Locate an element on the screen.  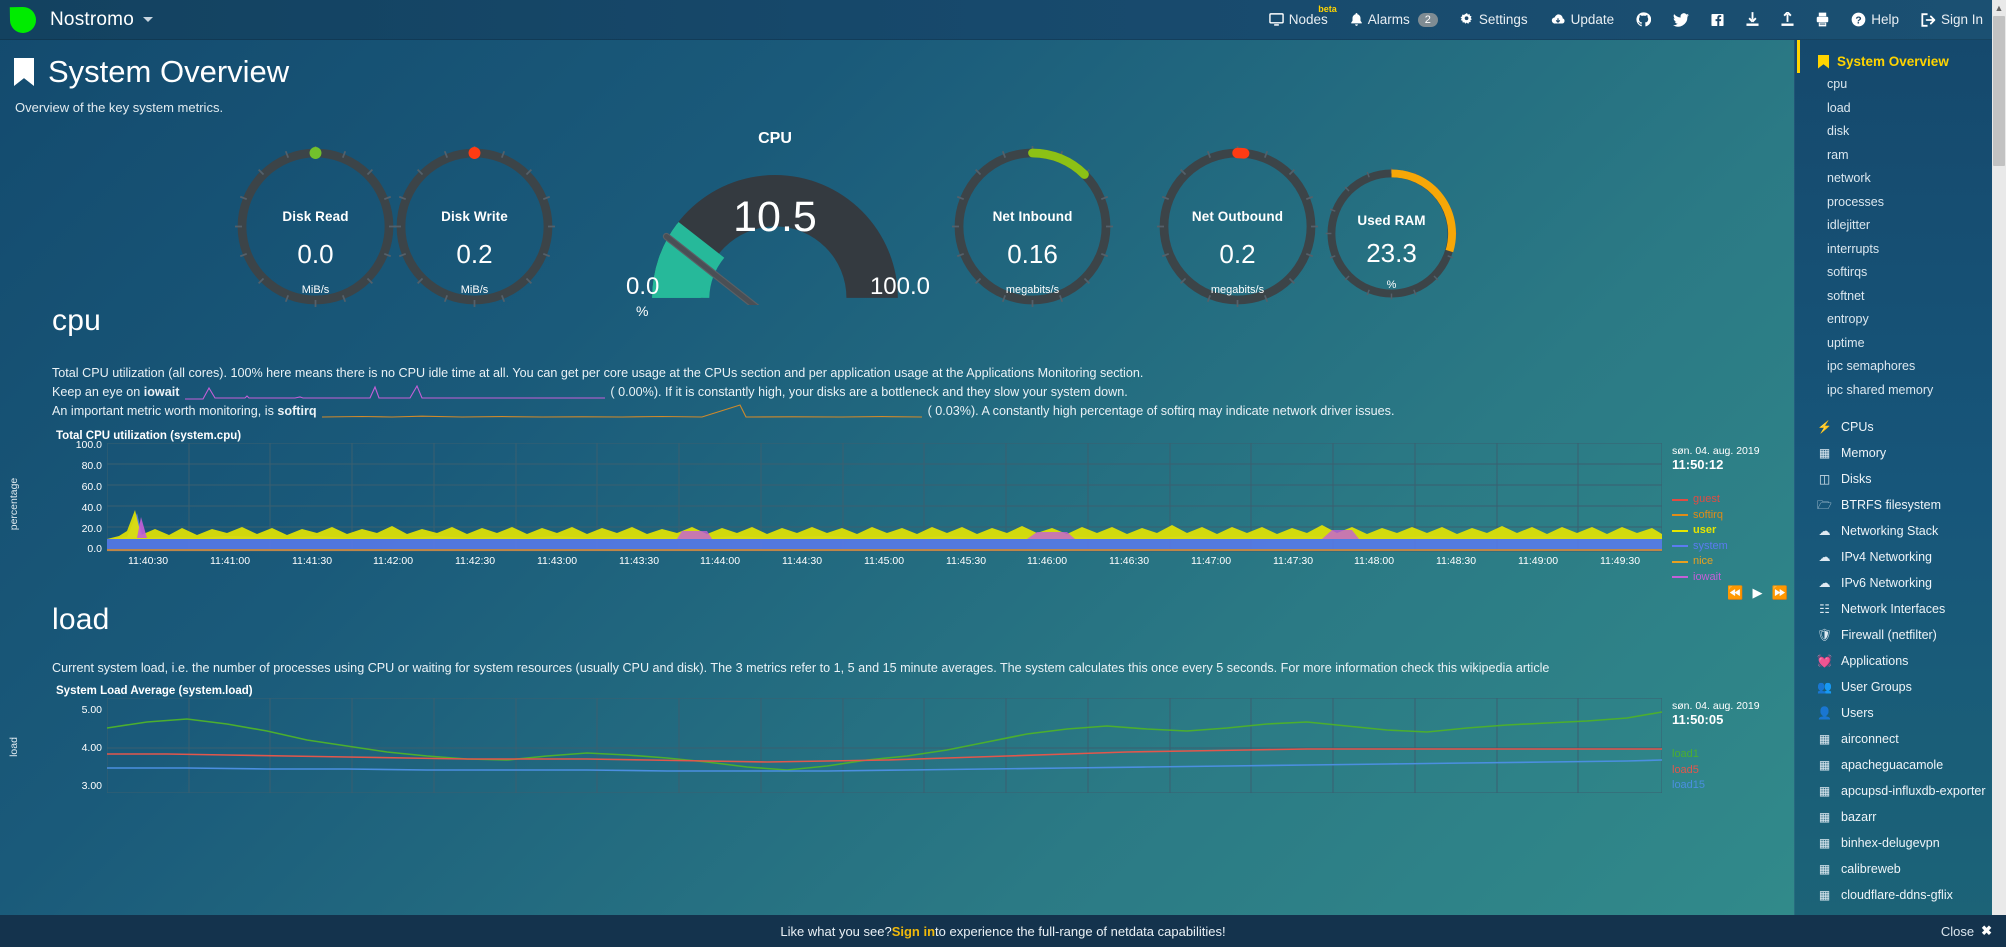
close-icon: ✖ is located at coordinates (1986, 930).